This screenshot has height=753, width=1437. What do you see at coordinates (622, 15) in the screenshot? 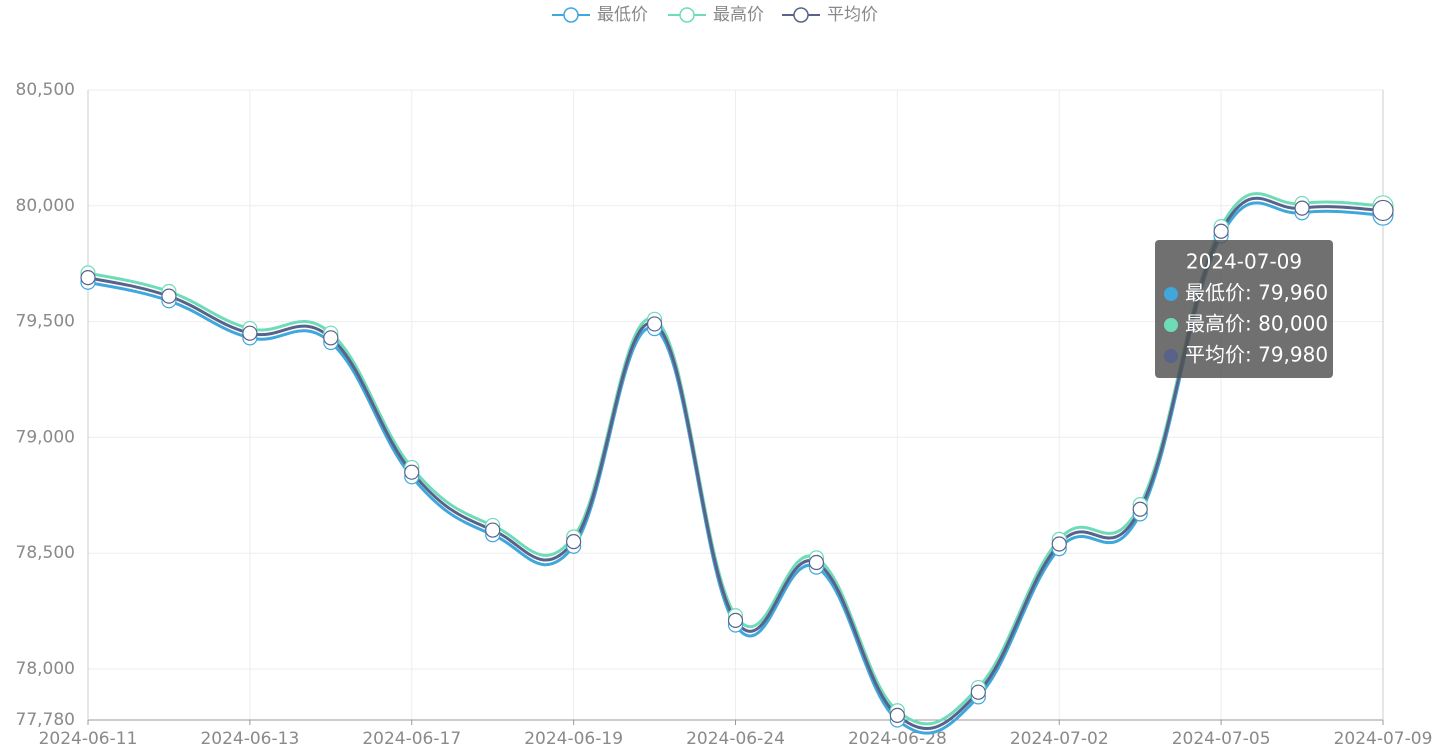
I see `legend-label: 最低价` at bounding box center [622, 15].